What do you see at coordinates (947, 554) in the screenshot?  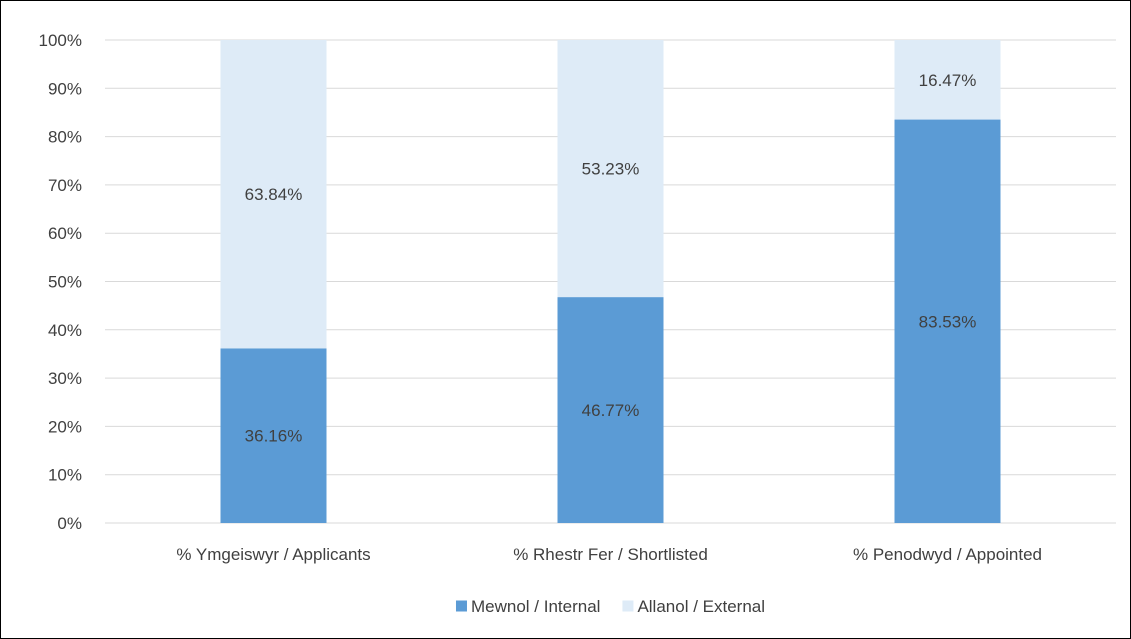 I see `x-category-label: % Penodwyd / Appointed` at bounding box center [947, 554].